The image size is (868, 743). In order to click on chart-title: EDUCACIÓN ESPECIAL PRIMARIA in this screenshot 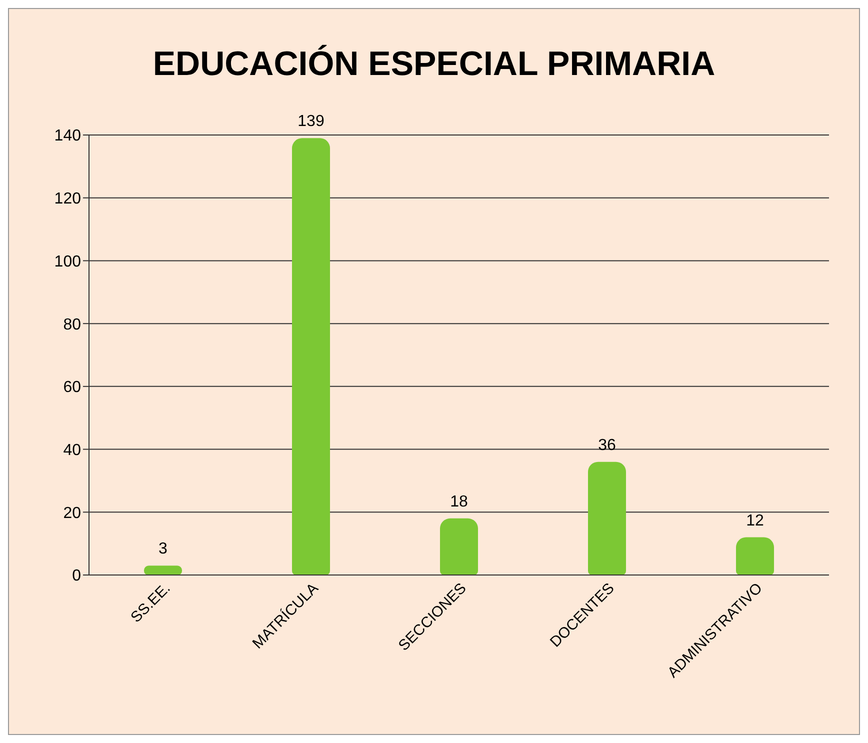, I will do `click(434, 64)`.